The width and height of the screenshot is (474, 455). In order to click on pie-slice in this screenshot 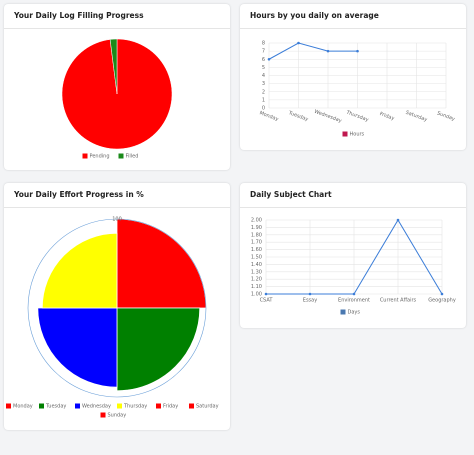, I will do `click(113, 66)`.